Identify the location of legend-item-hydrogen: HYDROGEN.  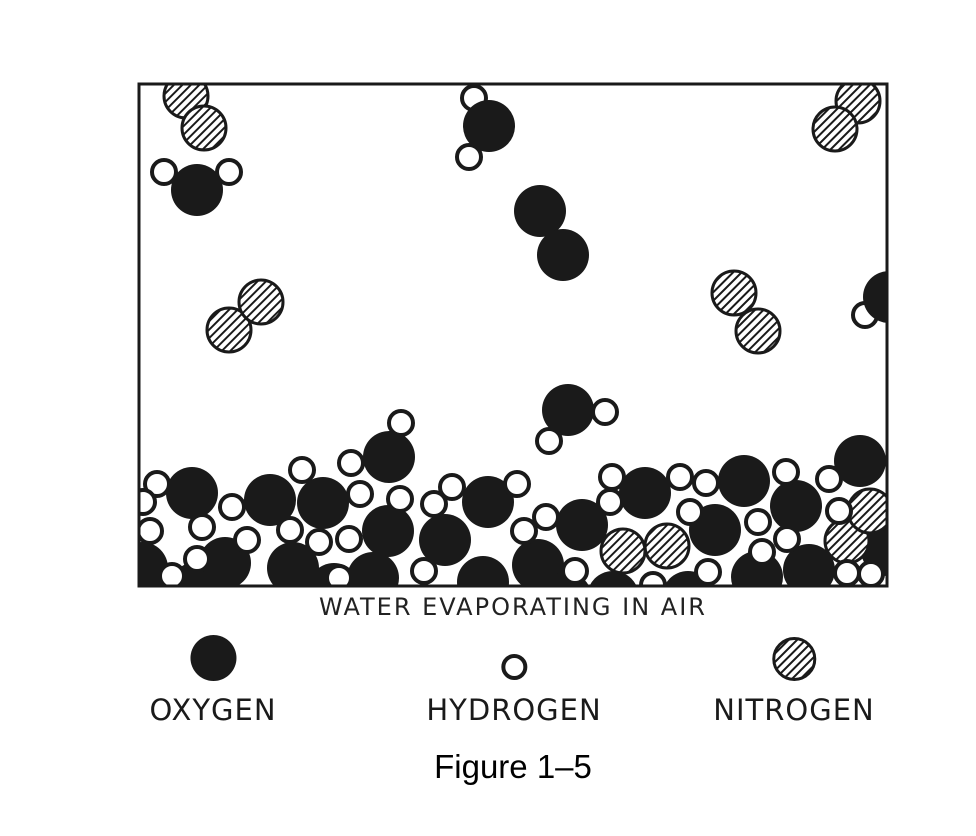
(513, 679).